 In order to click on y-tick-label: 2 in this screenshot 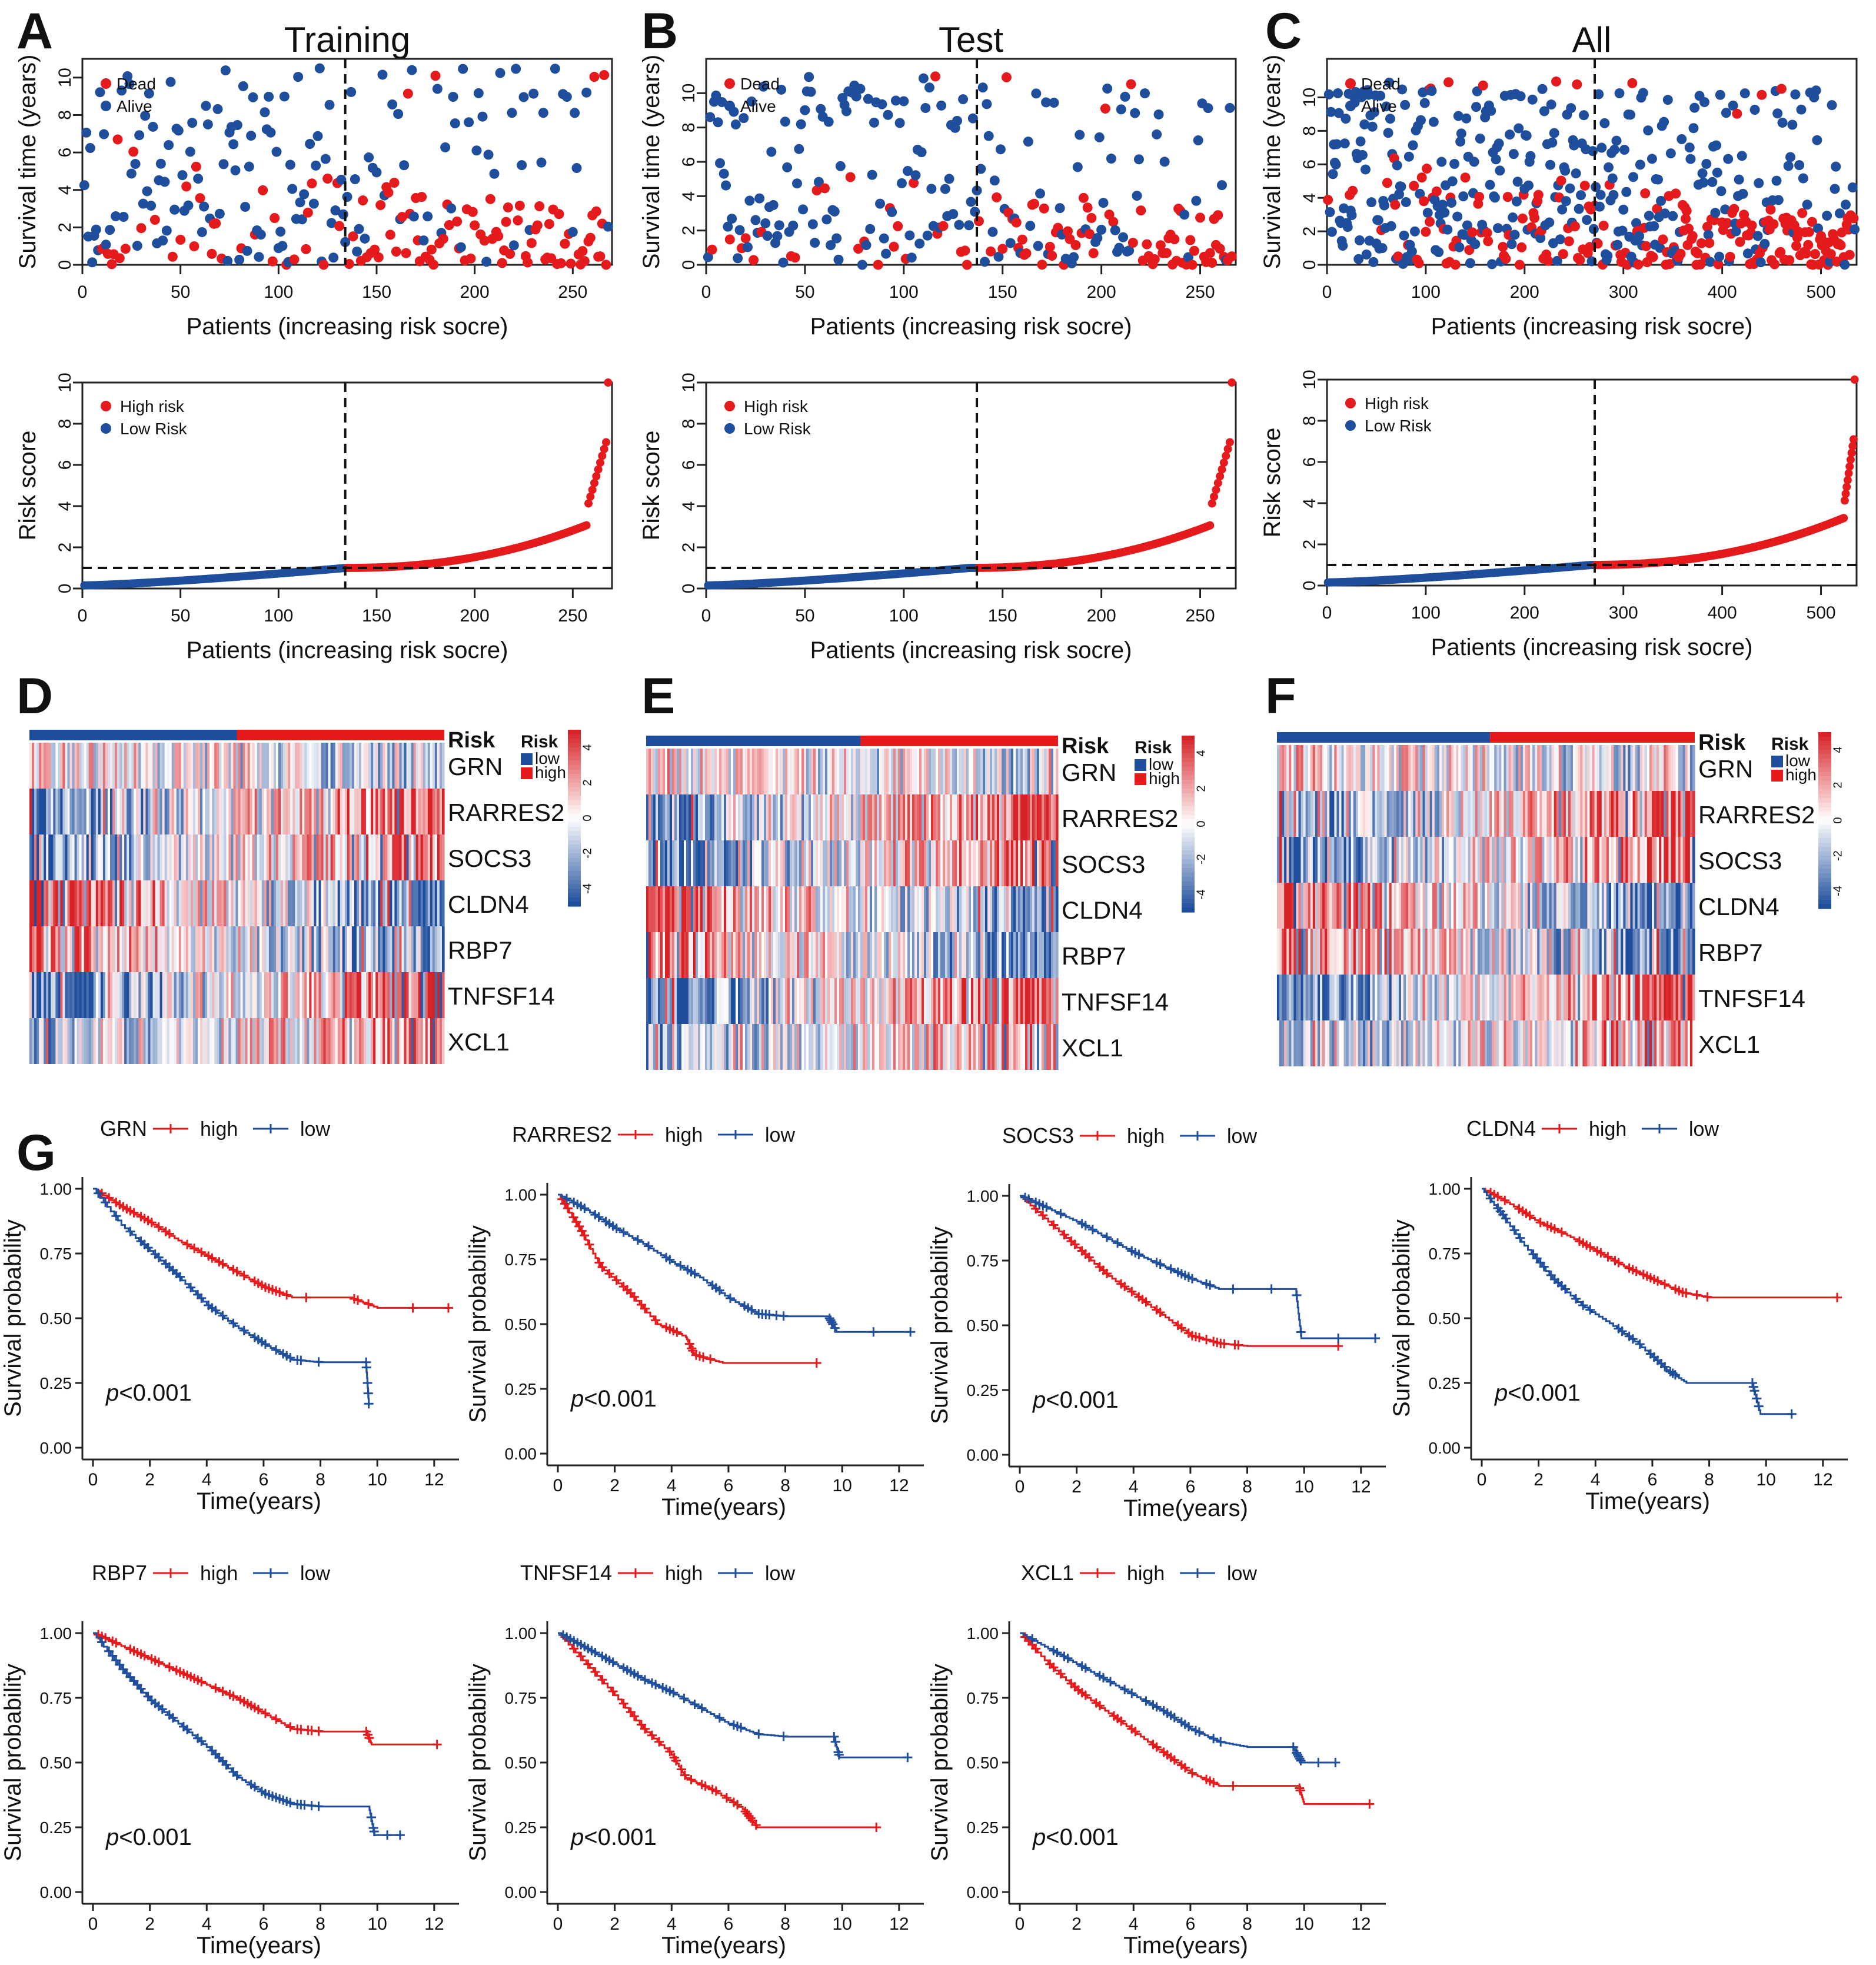, I will do `click(65, 548)`.